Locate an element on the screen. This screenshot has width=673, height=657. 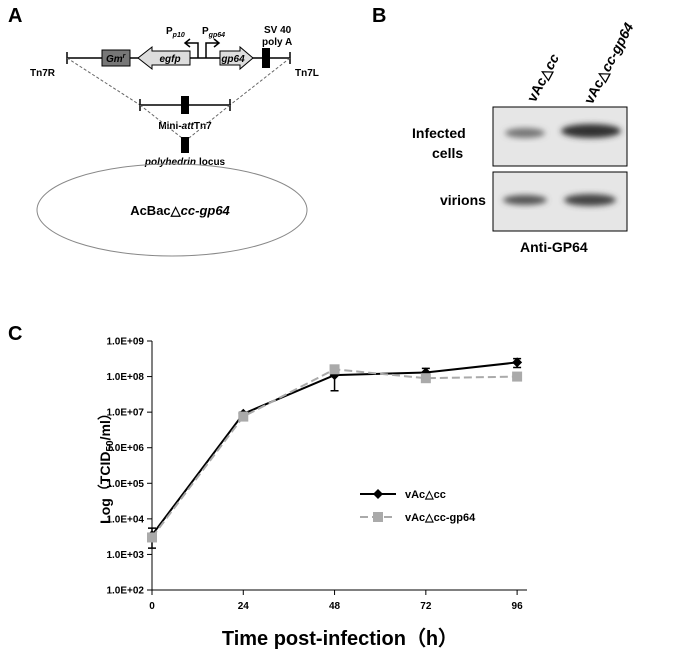
t: att is located at coordinates (188, 126).